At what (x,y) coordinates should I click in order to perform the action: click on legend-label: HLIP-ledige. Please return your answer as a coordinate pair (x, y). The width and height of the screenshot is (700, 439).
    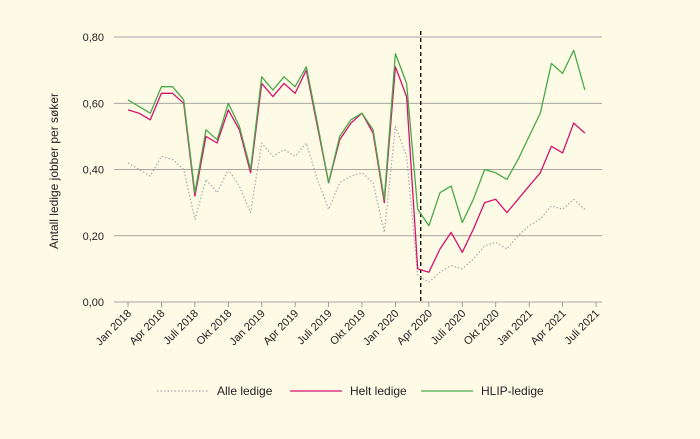
    Looking at the image, I should click on (512, 391).